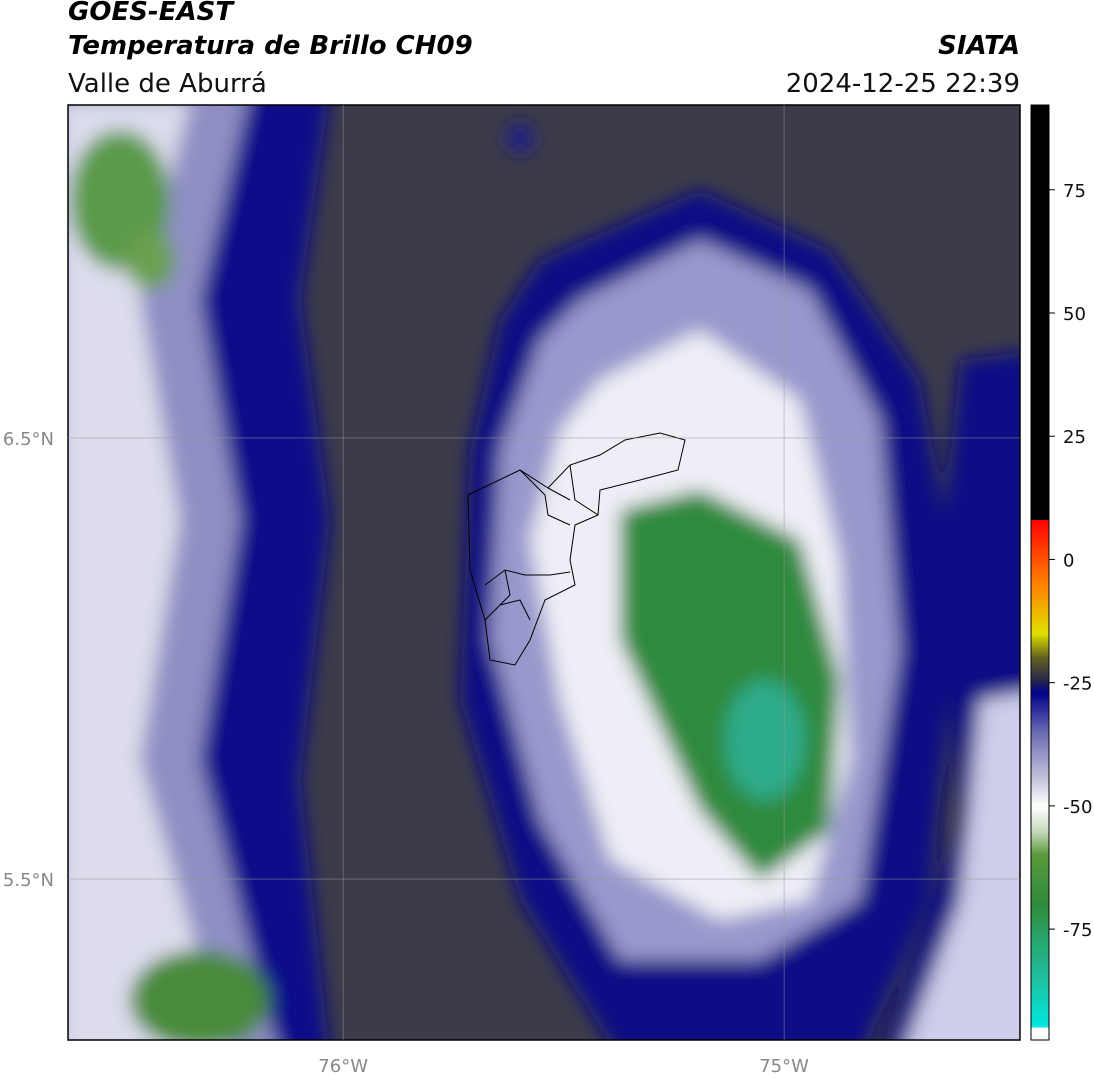  I want to click on subtitle: Temperatura de Brillo CH09, so click(270, 46).